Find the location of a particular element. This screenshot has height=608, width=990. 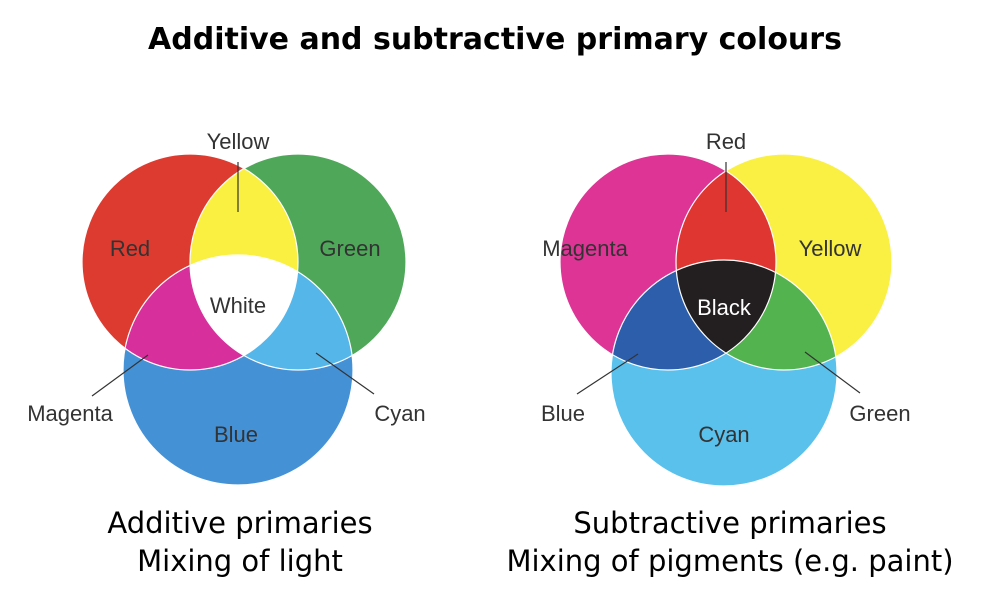

subtractive-label-black: Black is located at coordinates (724, 307).